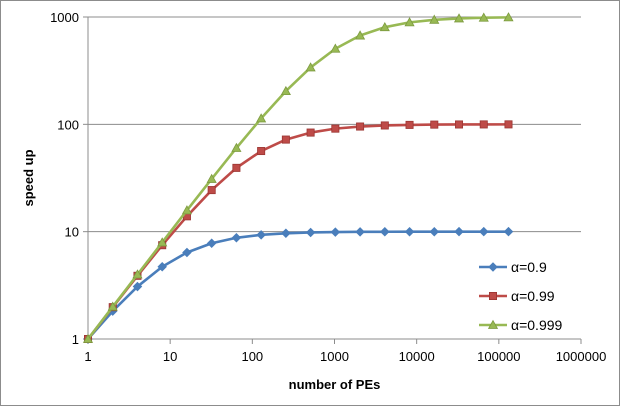 The image size is (620, 406). What do you see at coordinates (170, 356) in the screenshot?
I see `x-tick-label: 10` at bounding box center [170, 356].